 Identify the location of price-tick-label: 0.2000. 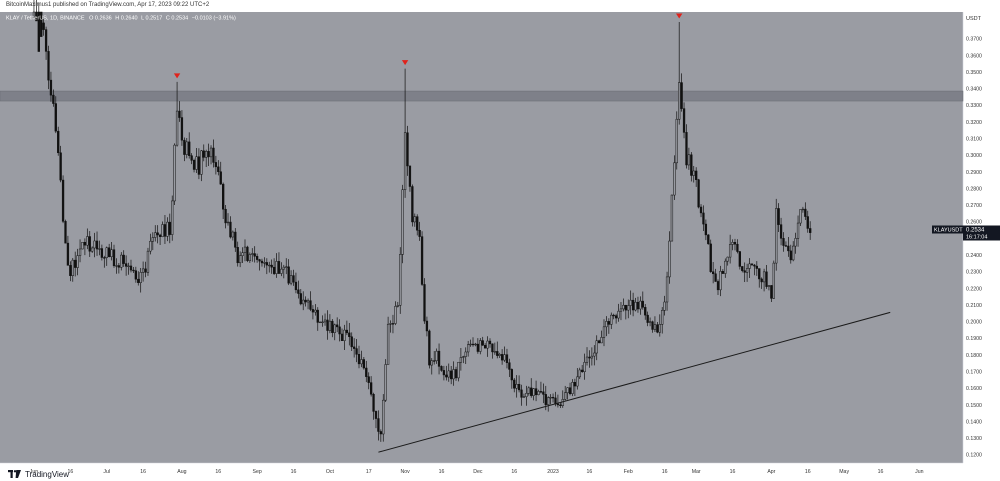
(974, 323).